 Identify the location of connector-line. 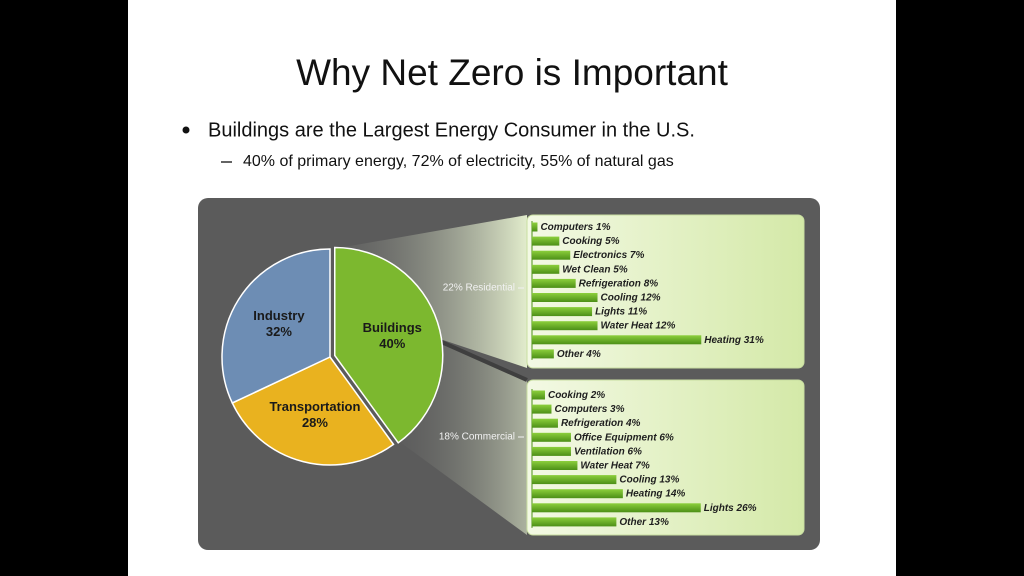
(482, 360).